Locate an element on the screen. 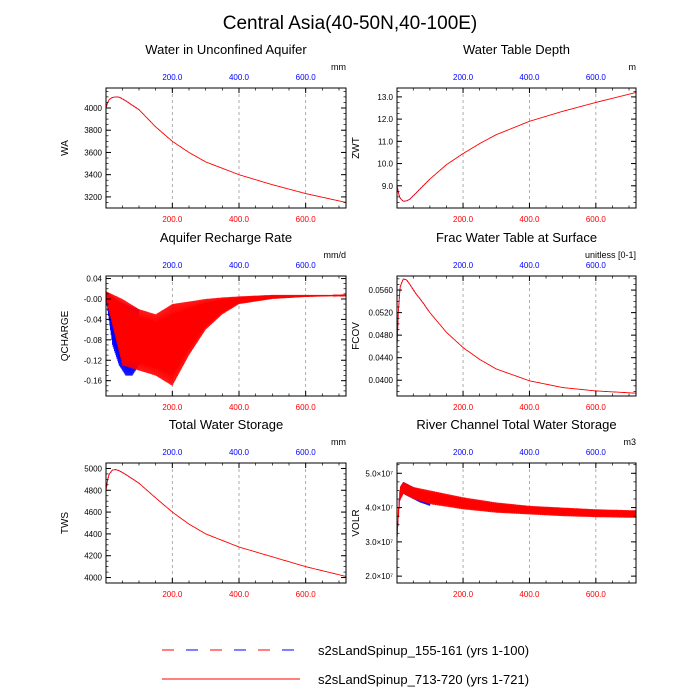  panel-title: Frac Water Table at Surface is located at coordinates (516, 237).